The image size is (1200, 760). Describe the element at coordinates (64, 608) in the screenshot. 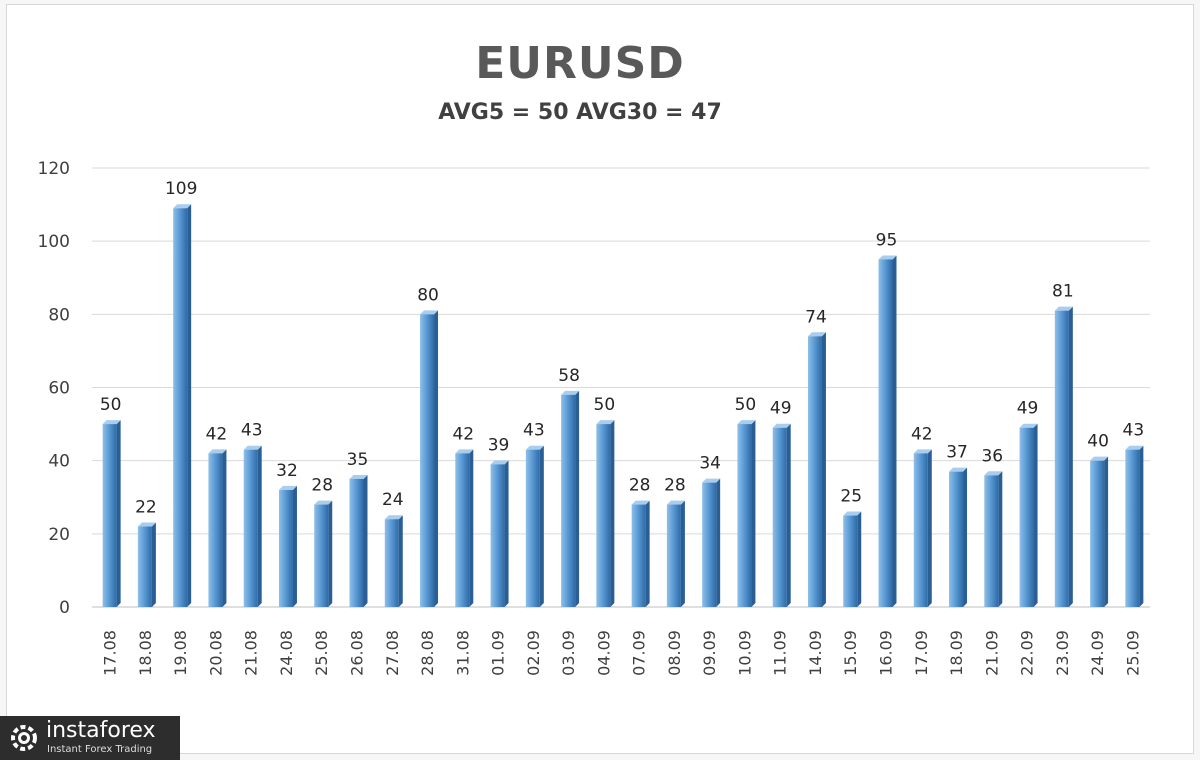

I see `y-tick-label: 0` at that location.